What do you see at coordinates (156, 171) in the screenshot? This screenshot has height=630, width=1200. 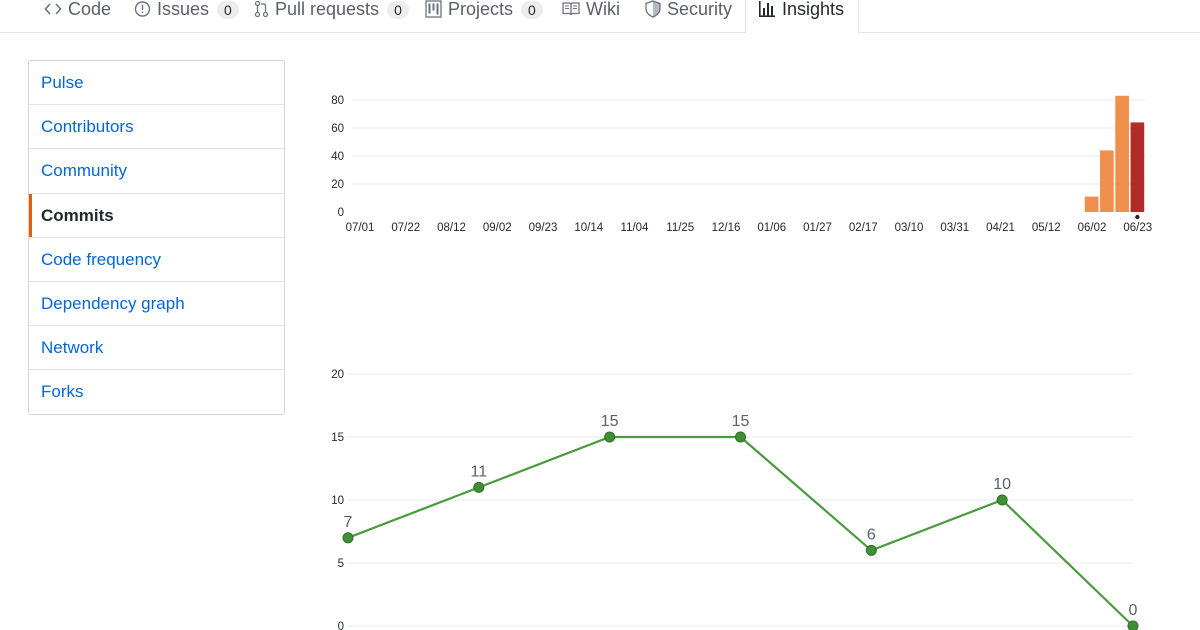 I see `sidebar-item-community: Community` at bounding box center [156, 171].